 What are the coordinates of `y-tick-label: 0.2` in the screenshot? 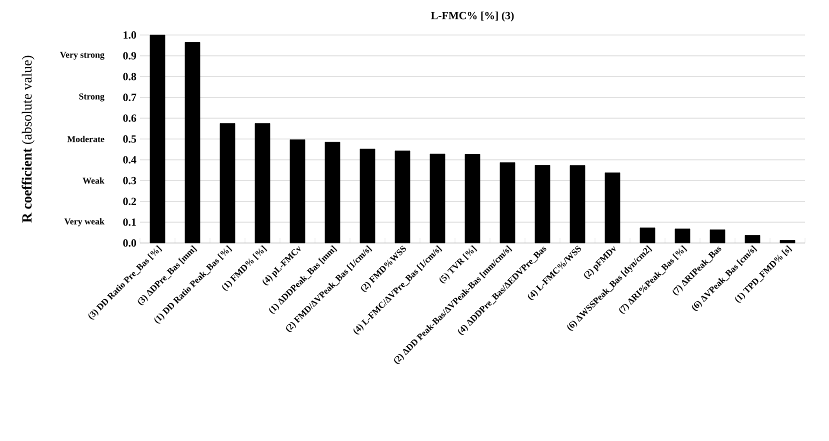 It's located at (129, 202).